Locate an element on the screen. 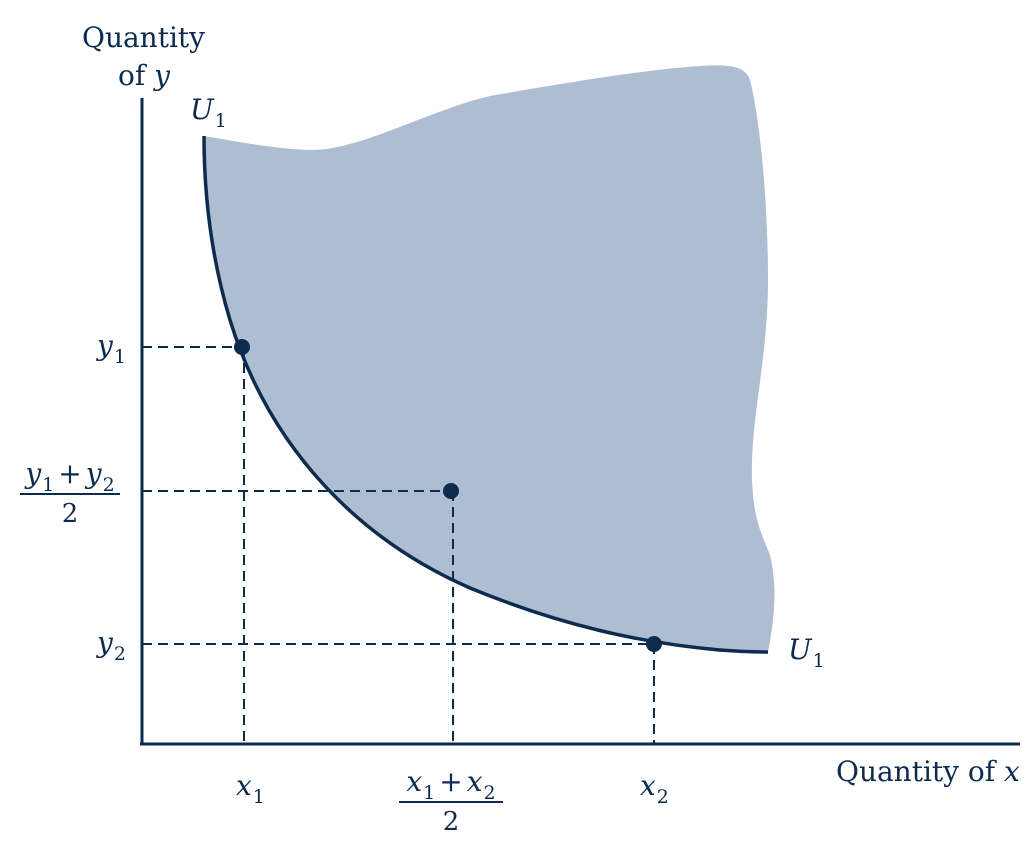 The height and width of the screenshot is (849, 1032). tick-xmid-numerator: x1 + x2 is located at coordinates (451, 785).